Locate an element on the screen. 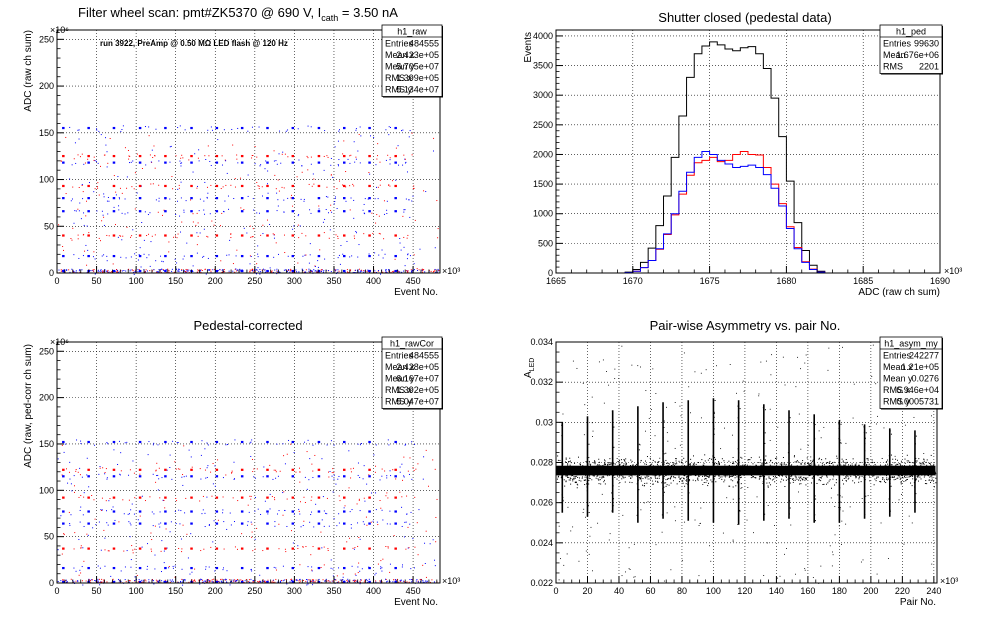  plot-background is located at coordinates (248, 462).